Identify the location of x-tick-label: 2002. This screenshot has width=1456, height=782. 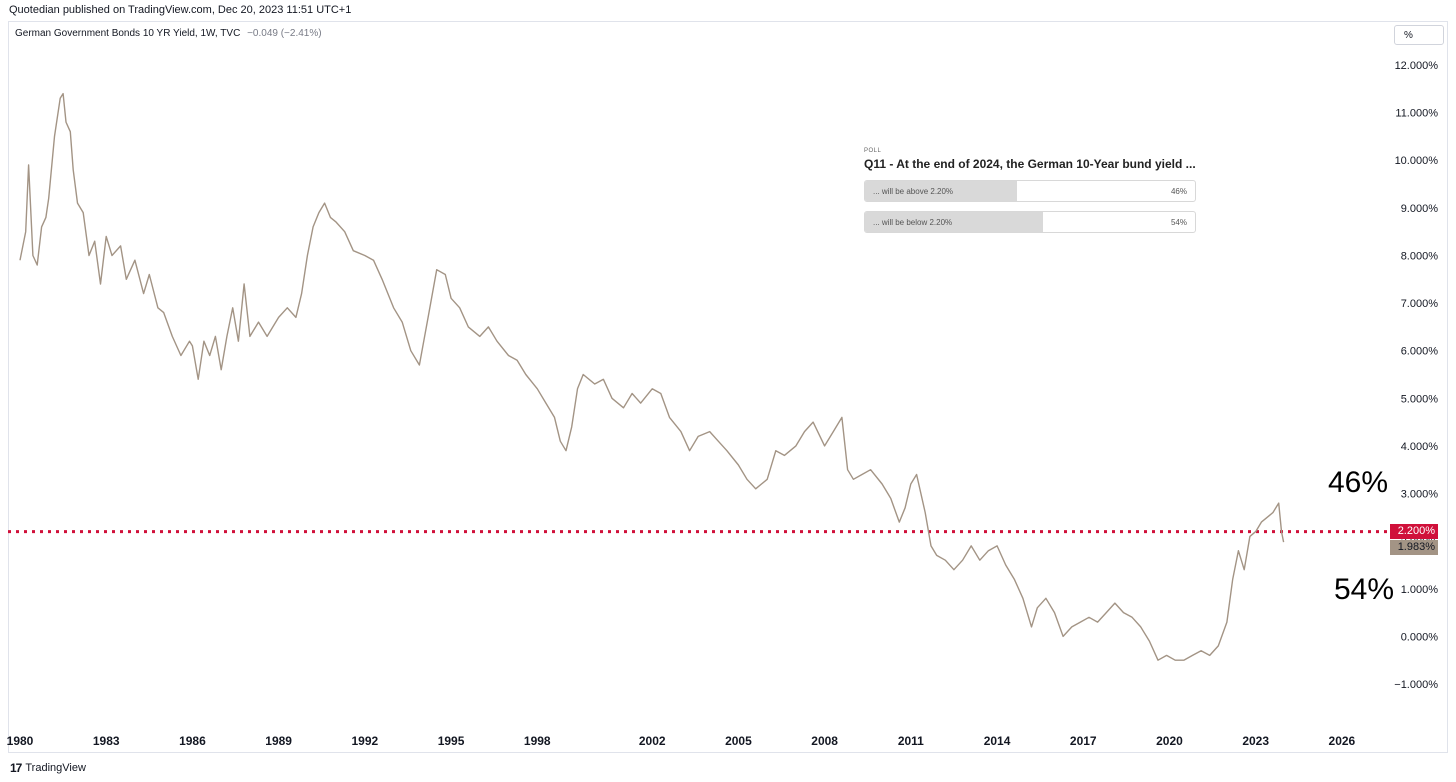
(652, 741).